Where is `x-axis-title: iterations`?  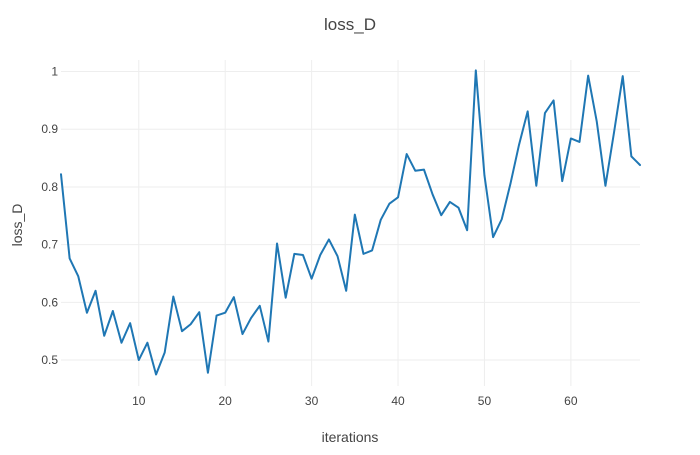
x-axis-title: iterations is located at coordinates (350, 437).